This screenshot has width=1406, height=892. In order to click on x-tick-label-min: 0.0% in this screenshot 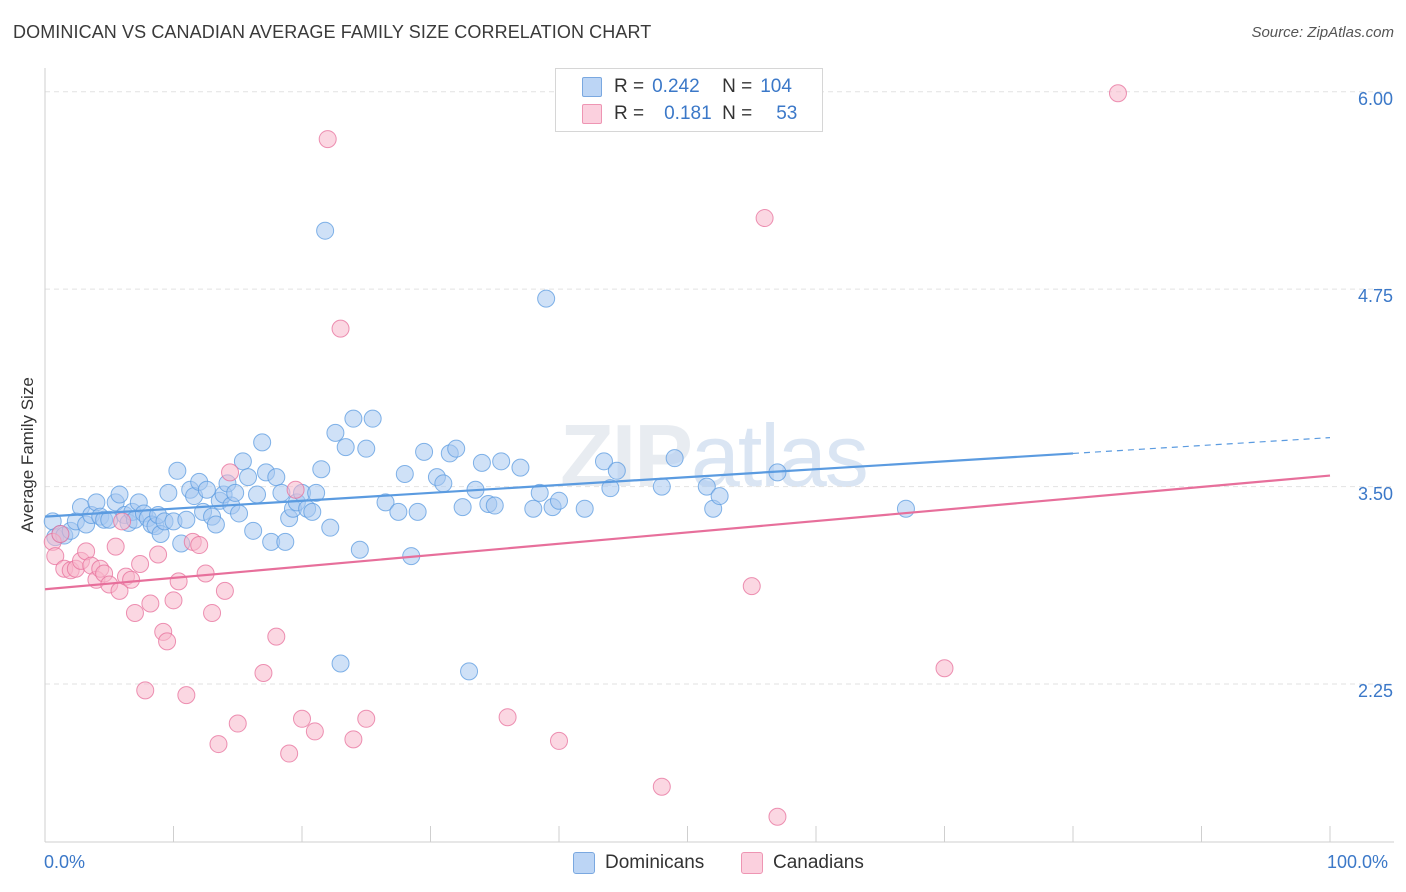, I will do `click(65, 862)`.